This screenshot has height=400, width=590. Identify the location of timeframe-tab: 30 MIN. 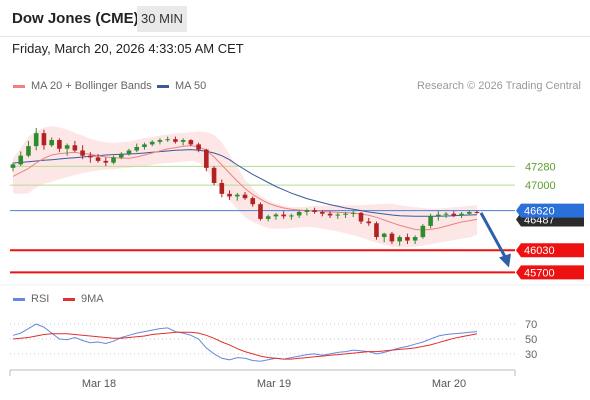
(162, 19).